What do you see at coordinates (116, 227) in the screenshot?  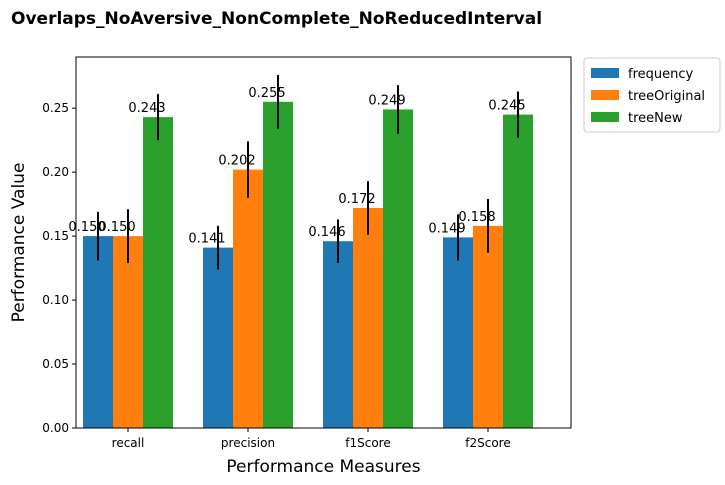 I see `data-label-treeOriginal-recall: 0.150` at bounding box center [116, 227].